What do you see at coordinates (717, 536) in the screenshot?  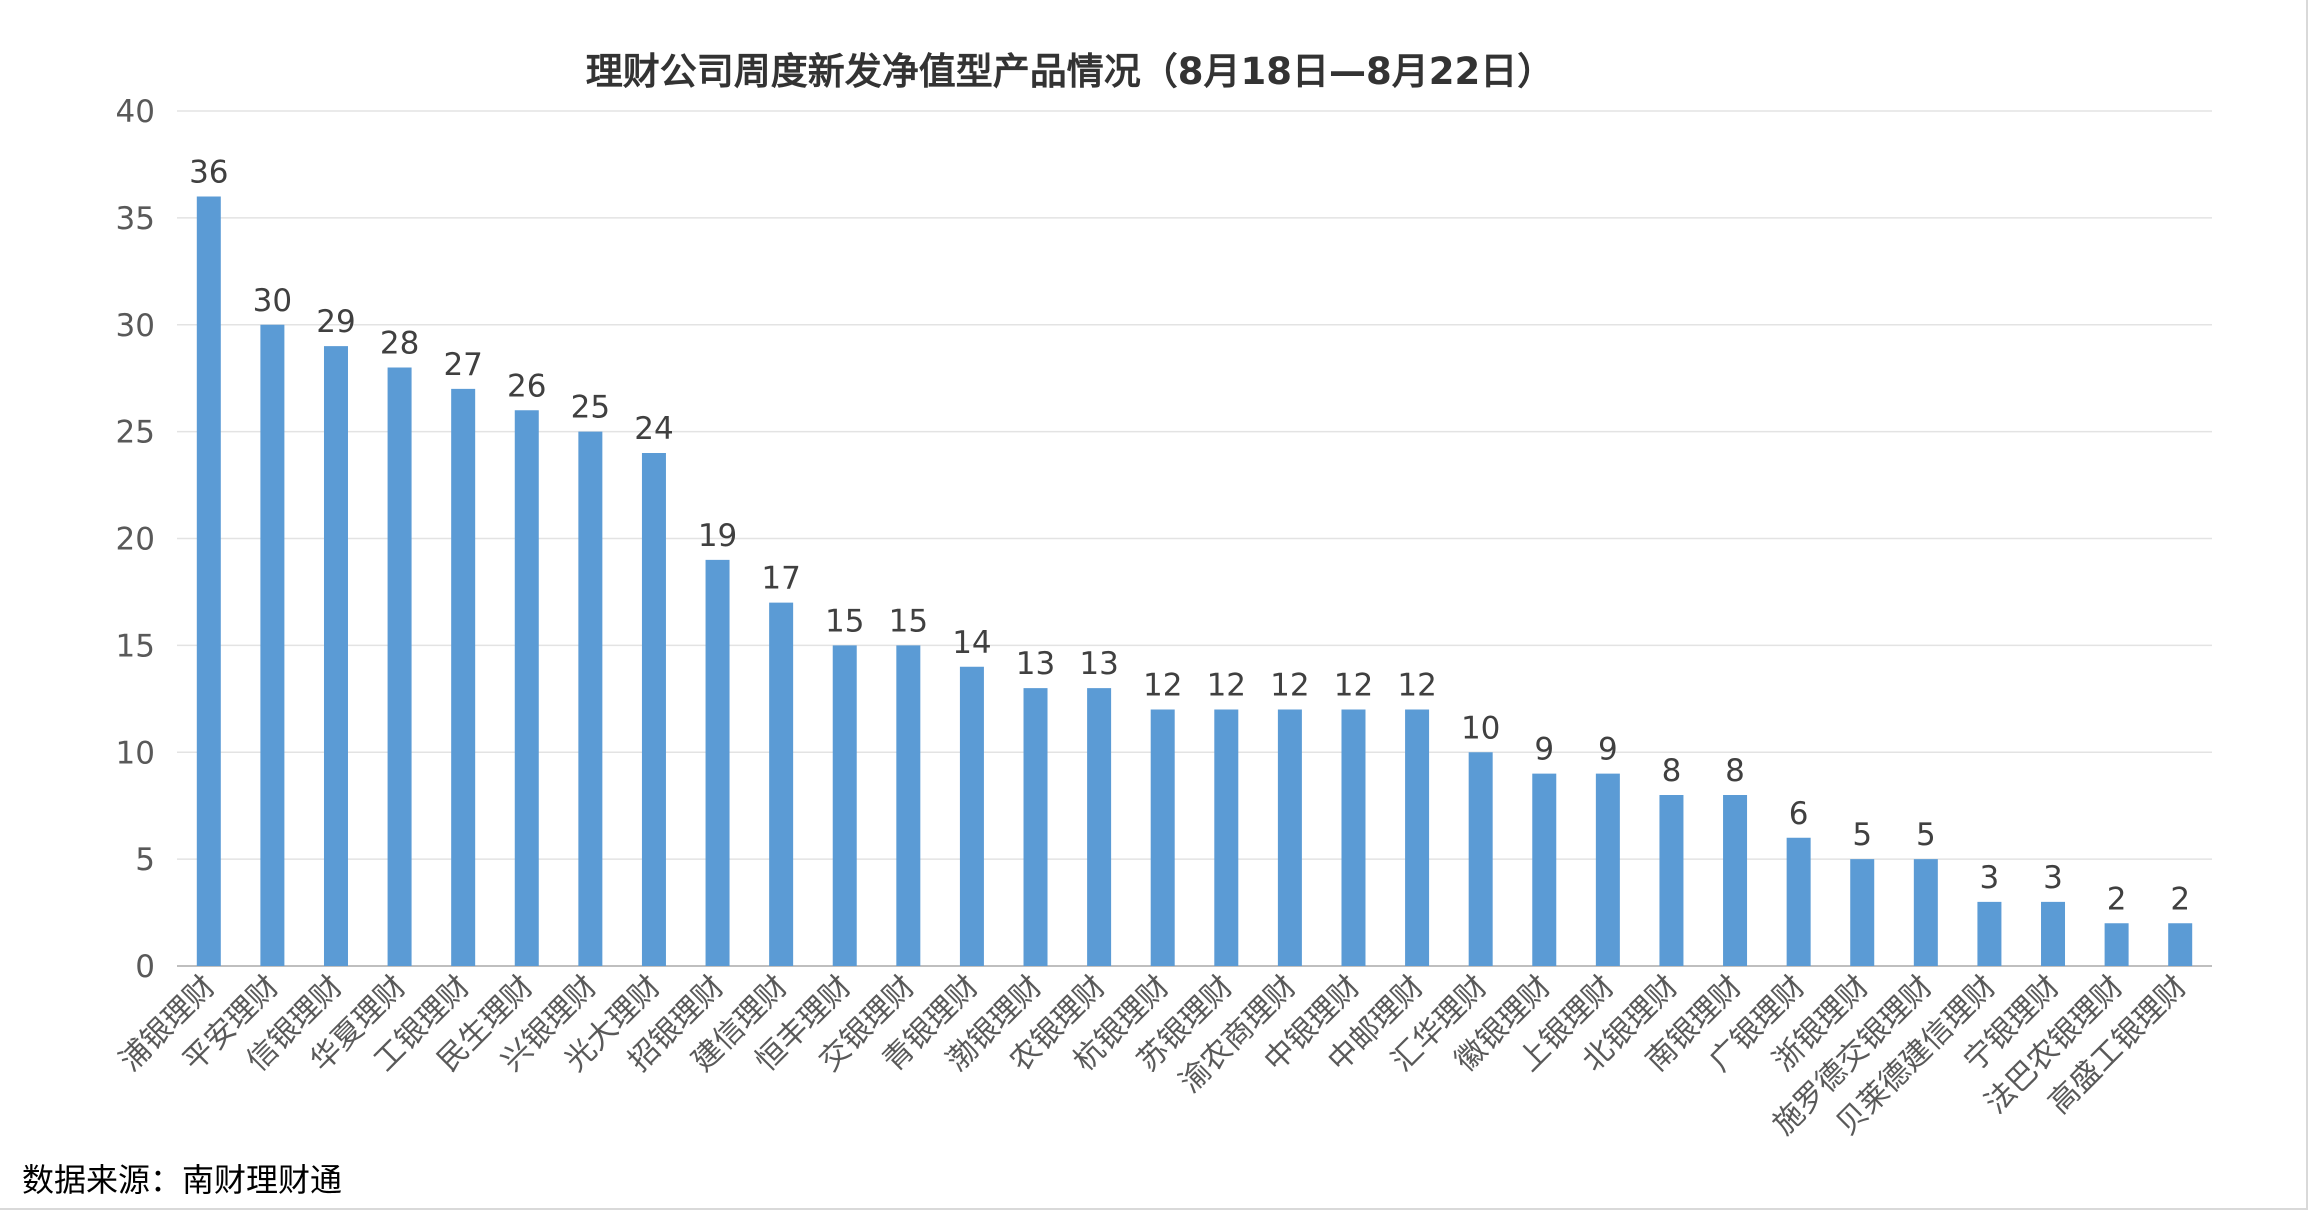 I see `data-label: 19` at bounding box center [717, 536].